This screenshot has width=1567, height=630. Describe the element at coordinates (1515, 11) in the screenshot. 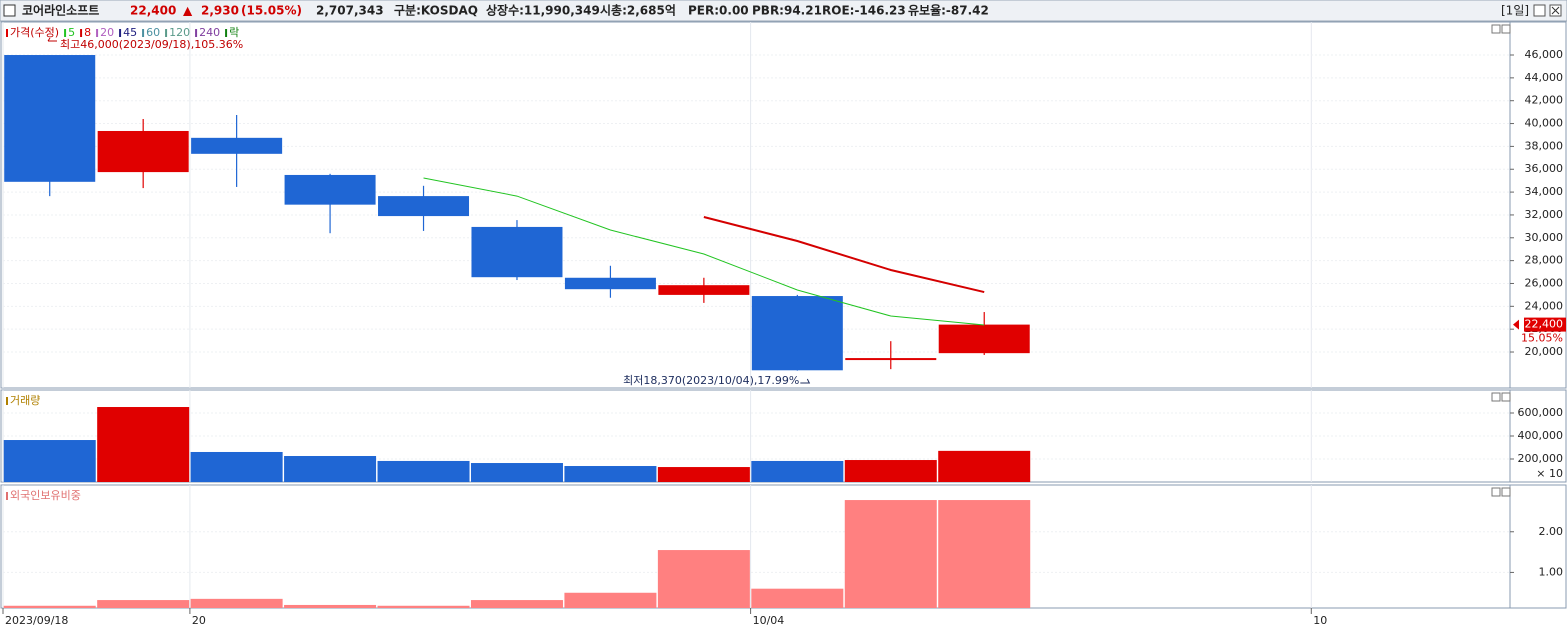

I see `period: [1일]` at that location.